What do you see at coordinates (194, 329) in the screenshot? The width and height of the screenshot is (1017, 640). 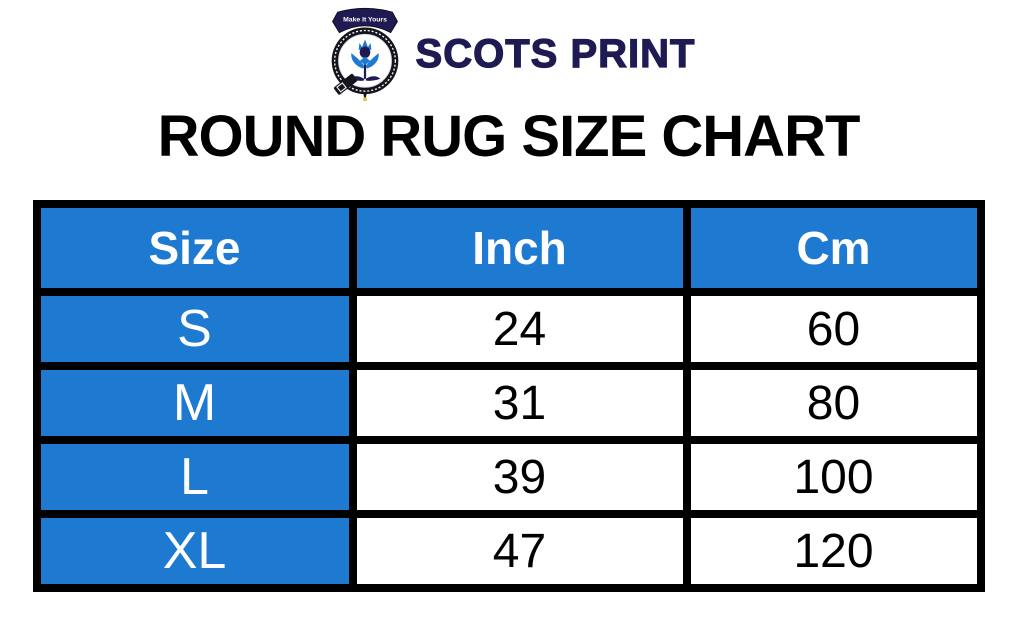 I see `cell-s-size: S` at bounding box center [194, 329].